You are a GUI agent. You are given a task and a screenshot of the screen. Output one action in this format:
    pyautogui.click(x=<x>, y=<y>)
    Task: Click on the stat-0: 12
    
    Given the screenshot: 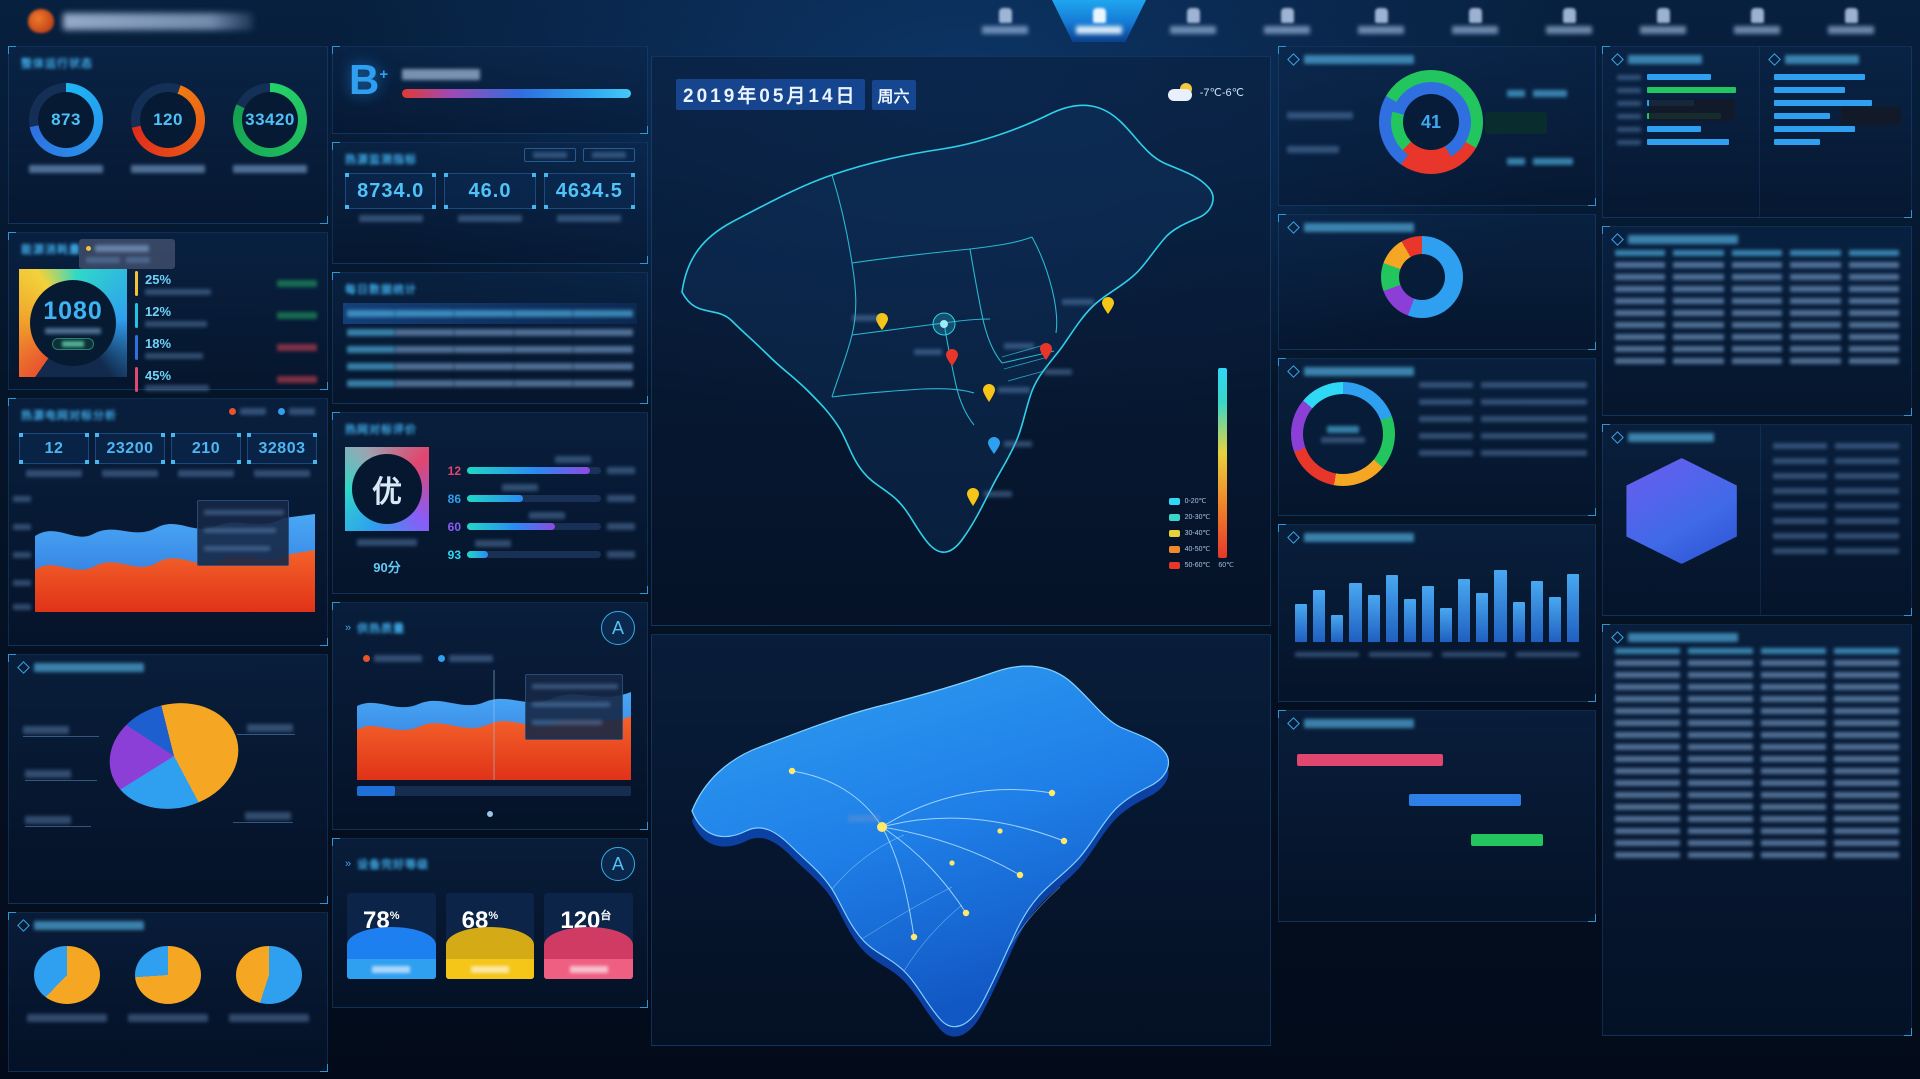 What is the action you would take?
    pyautogui.click(x=54, y=457)
    